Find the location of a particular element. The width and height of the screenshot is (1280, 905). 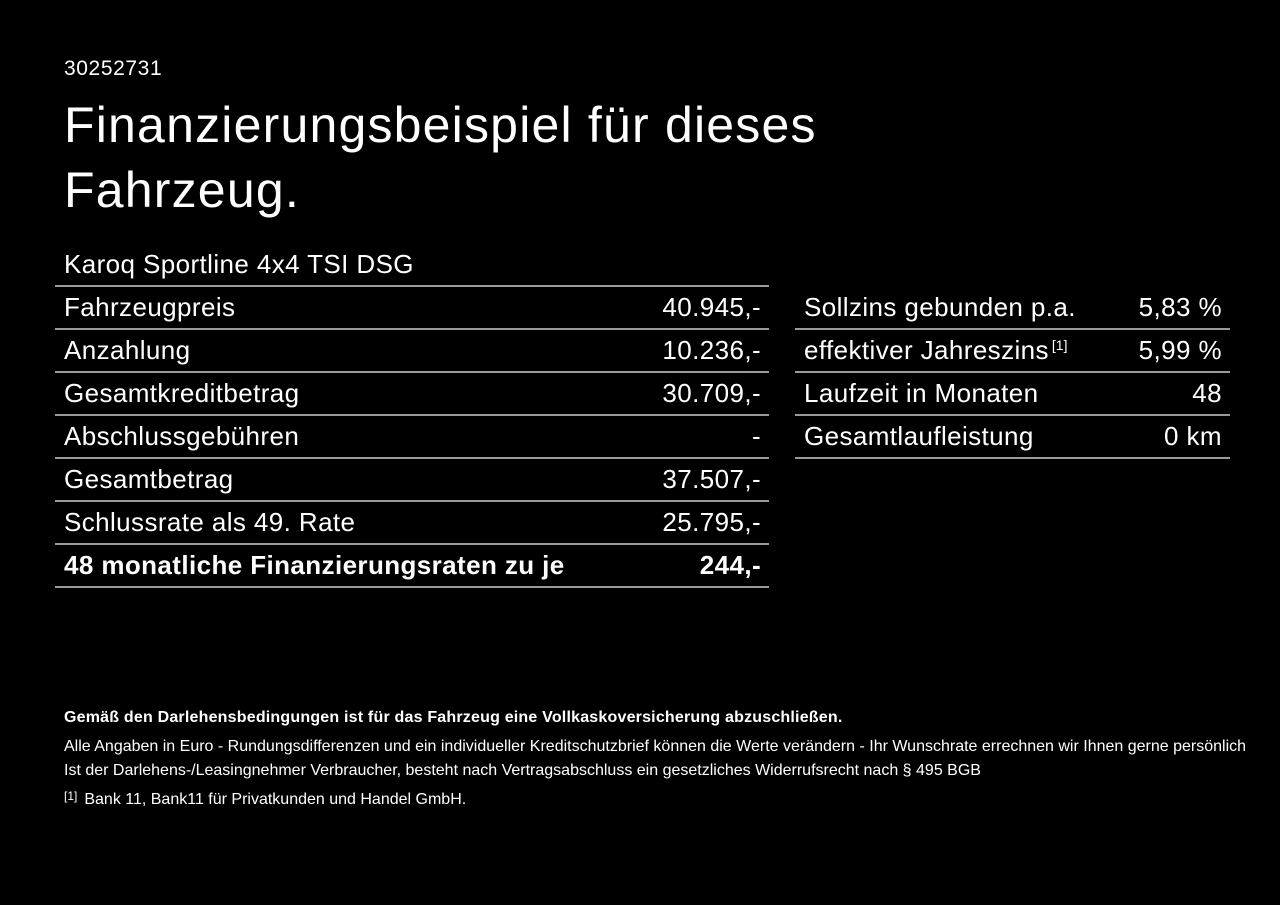

row-label: Gesamtkreditbetrag is located at coordinates (182, 393).